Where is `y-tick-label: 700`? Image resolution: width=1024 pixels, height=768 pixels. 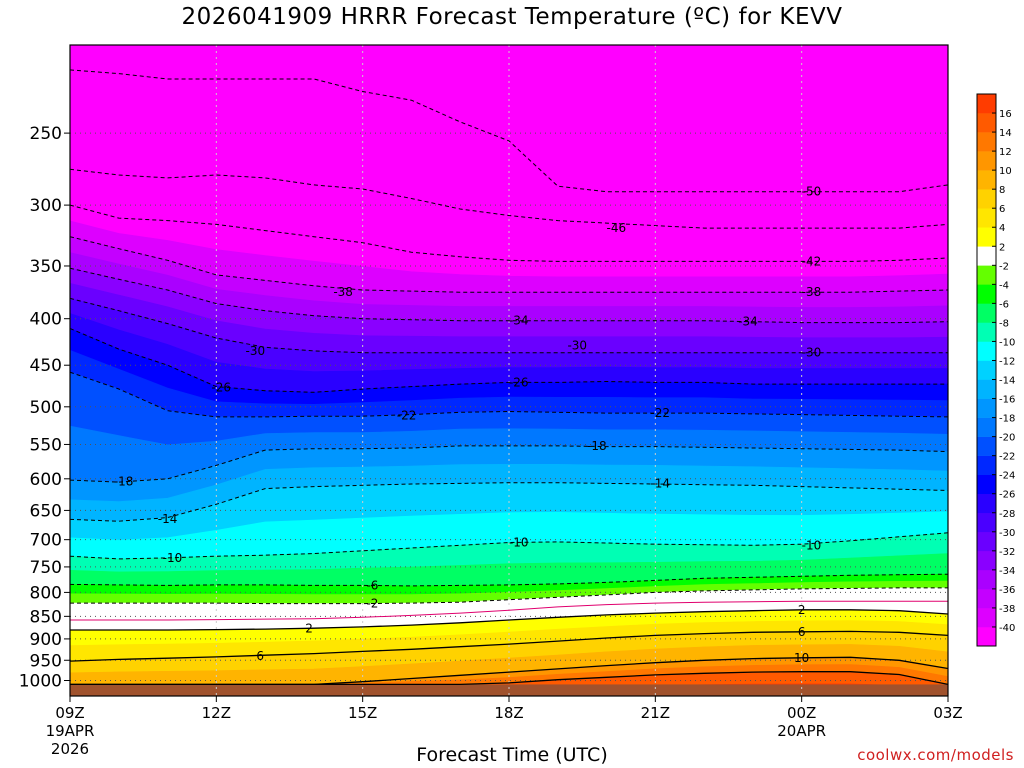 y-tick-label: 700 is located at coordinates (46, 541).